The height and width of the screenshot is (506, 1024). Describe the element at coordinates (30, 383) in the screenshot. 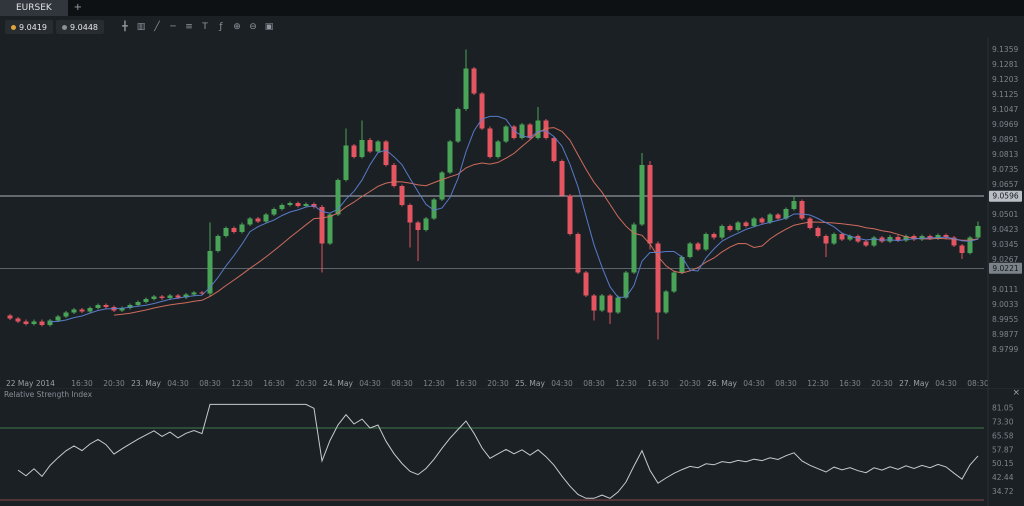

I see `svg-text: 22 May 2014` at that location.